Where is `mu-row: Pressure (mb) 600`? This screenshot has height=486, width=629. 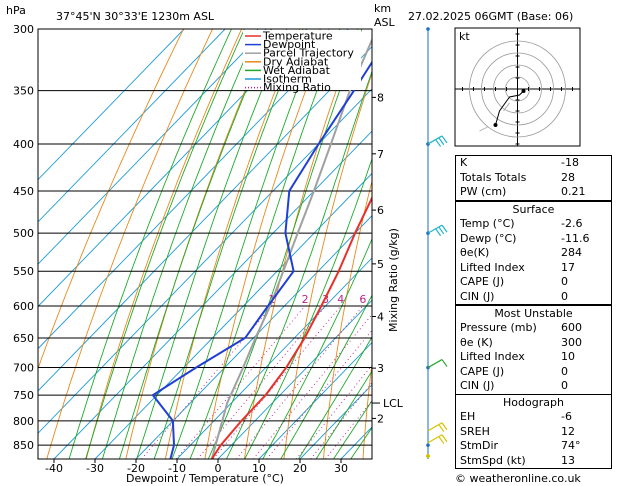 mu-row: Pressure (mb) 600 is located at coordinates (521, 327).